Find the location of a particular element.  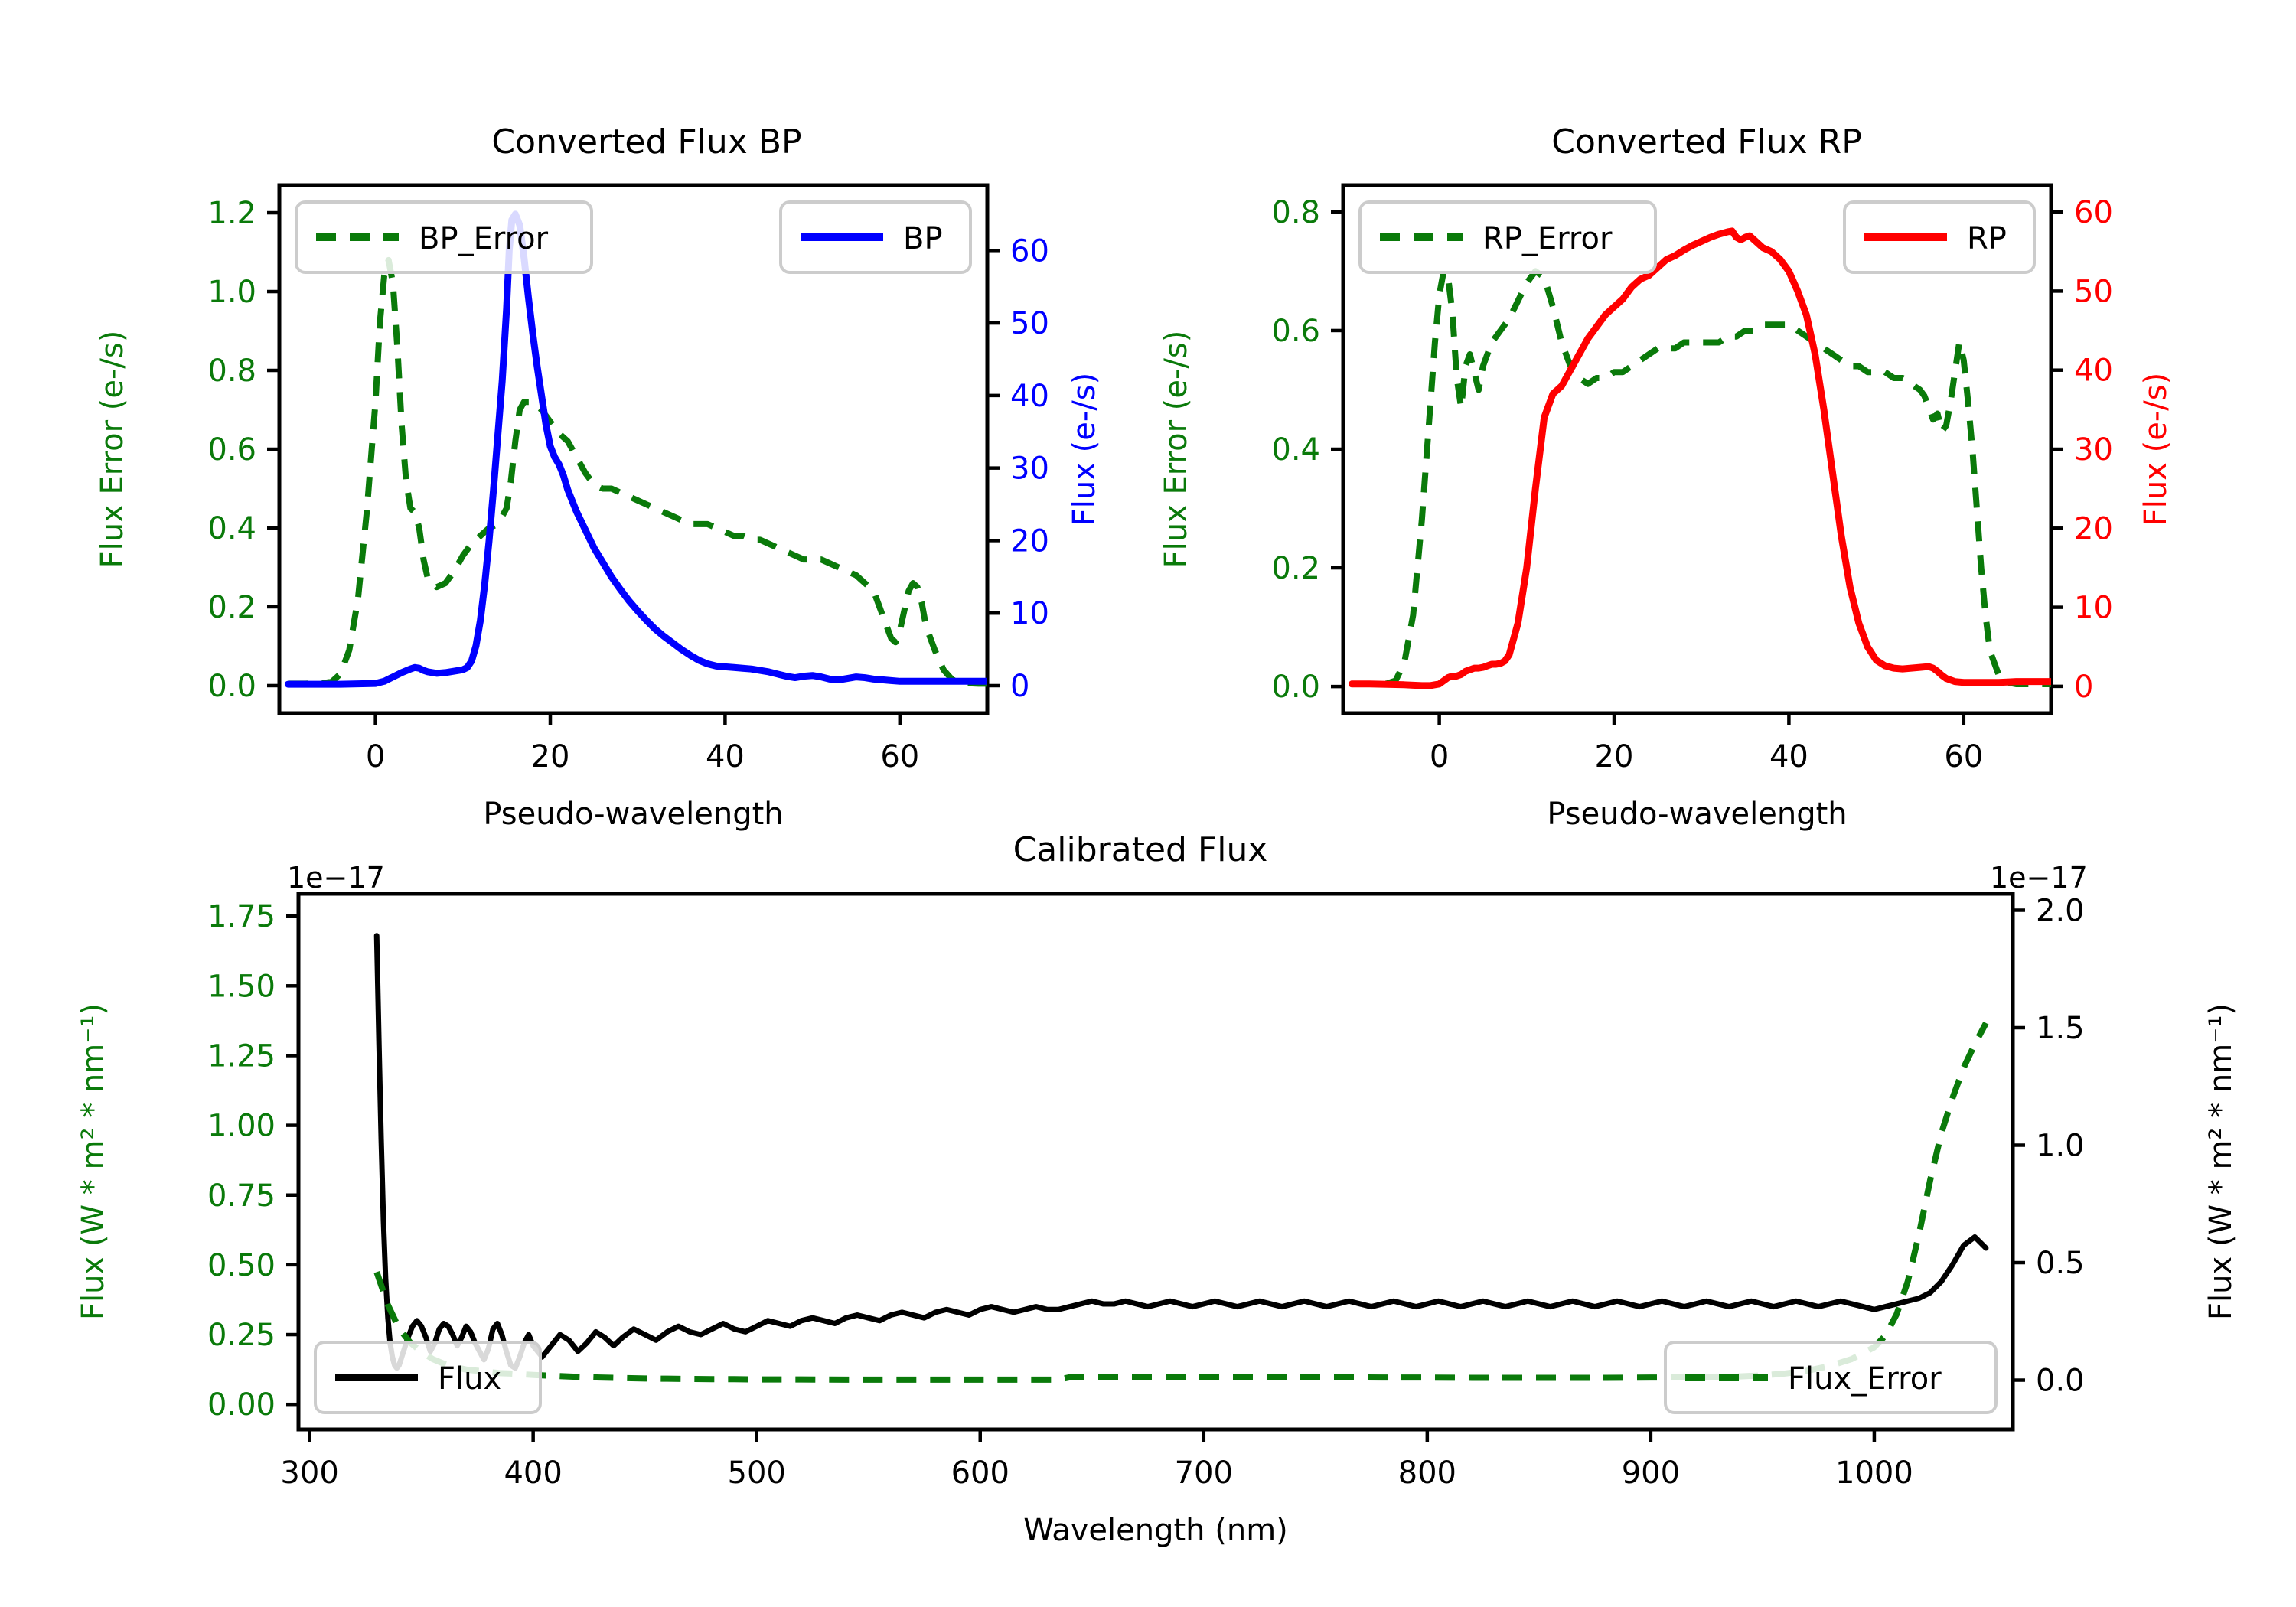

x-tick-label: 700 is located at coordinates (1204, 1473).